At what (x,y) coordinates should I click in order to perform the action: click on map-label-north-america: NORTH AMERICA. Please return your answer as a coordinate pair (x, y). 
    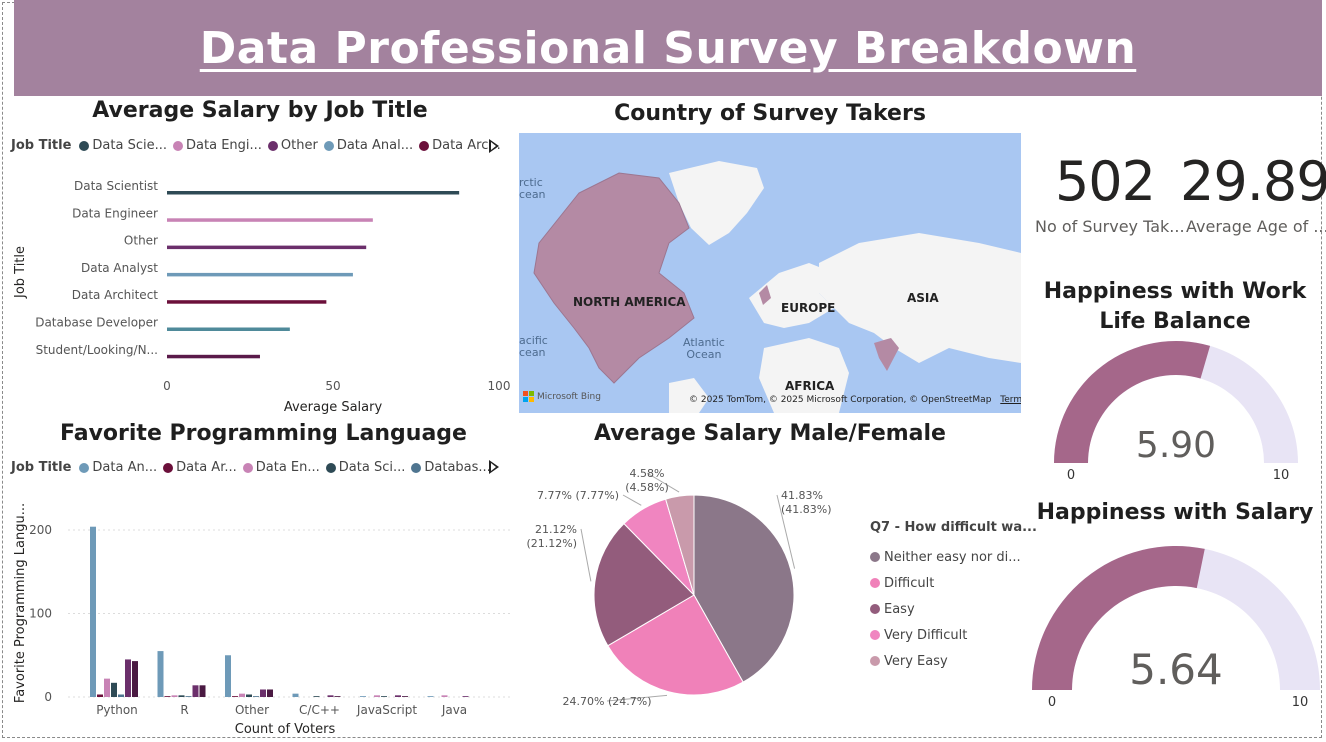
    Looking at the image, I should click on (629, 302).